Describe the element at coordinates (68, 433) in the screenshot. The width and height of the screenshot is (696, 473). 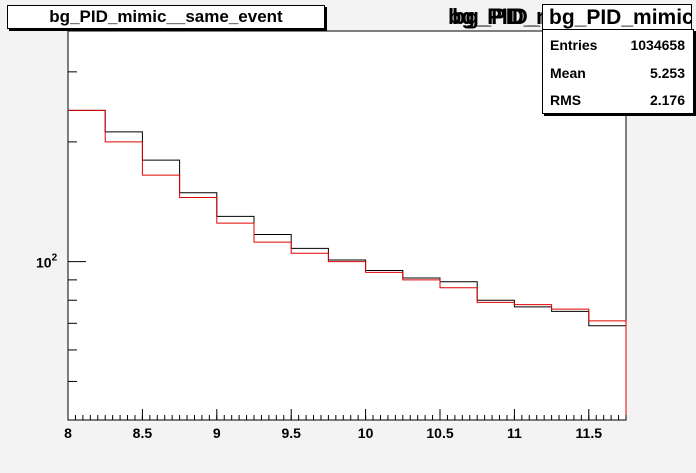
I see `x-tick-label: 8` at that location.